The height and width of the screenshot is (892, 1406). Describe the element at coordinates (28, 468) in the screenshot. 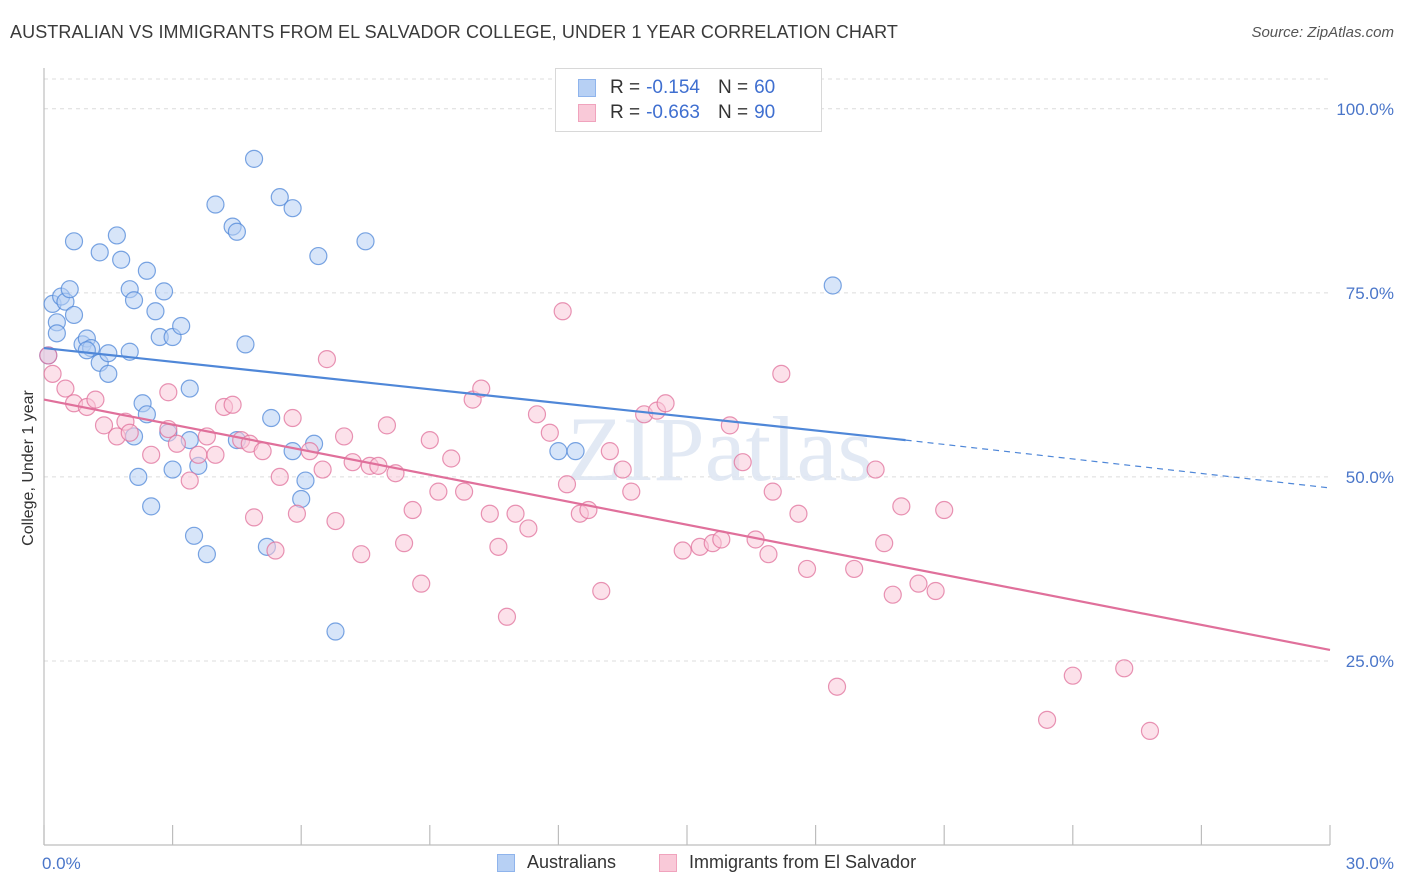

I see `y-axis-label: College, Under 1 year` at that location.